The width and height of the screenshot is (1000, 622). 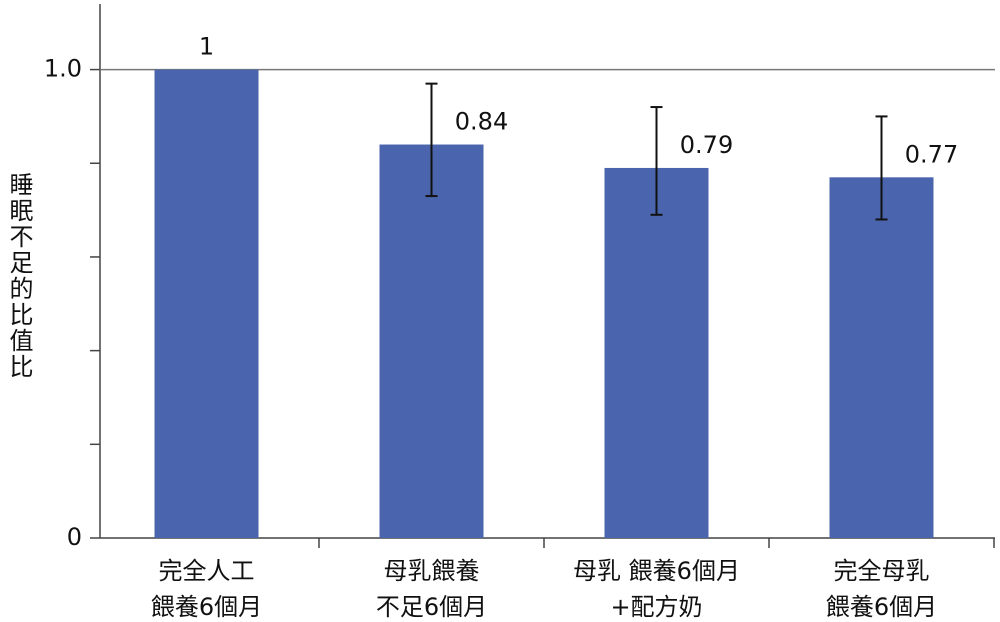 I want to click on x-tick-label: 完全人工, so click(x=207, y=571).